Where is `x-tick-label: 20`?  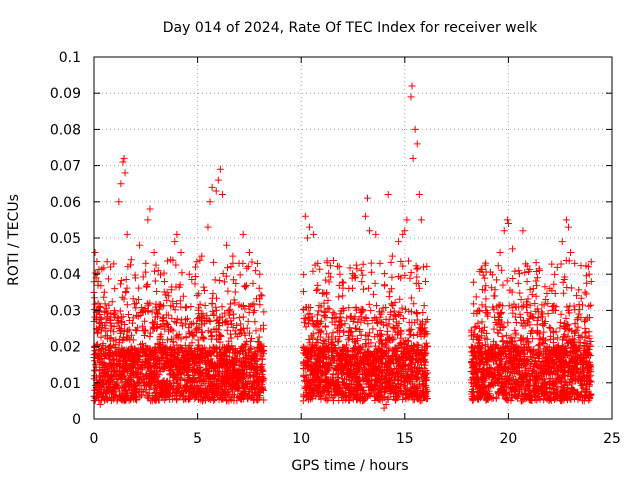
x-tick-label: 20 is located at coordinates (508, 439).